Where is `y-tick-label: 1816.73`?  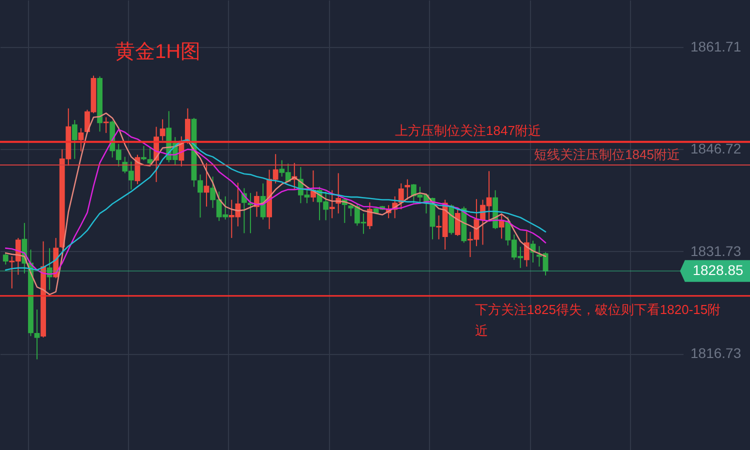
y-tick-label: 1816.73 is located at coordinates (716, 353).